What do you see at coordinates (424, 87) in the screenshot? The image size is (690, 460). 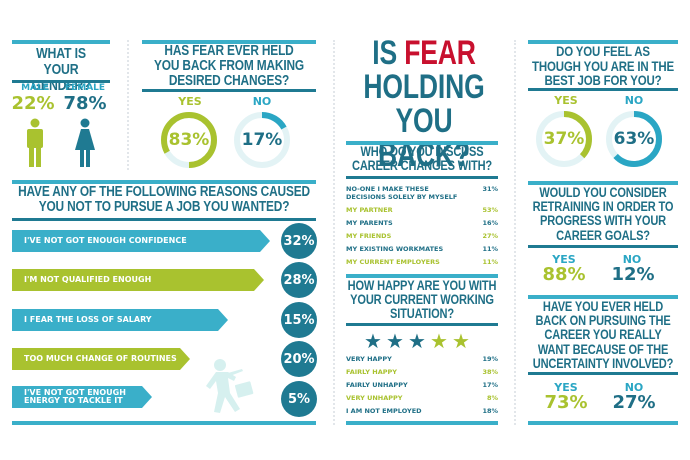 I see `title-line-2: HOLDING` at bounding box center [424, 87].